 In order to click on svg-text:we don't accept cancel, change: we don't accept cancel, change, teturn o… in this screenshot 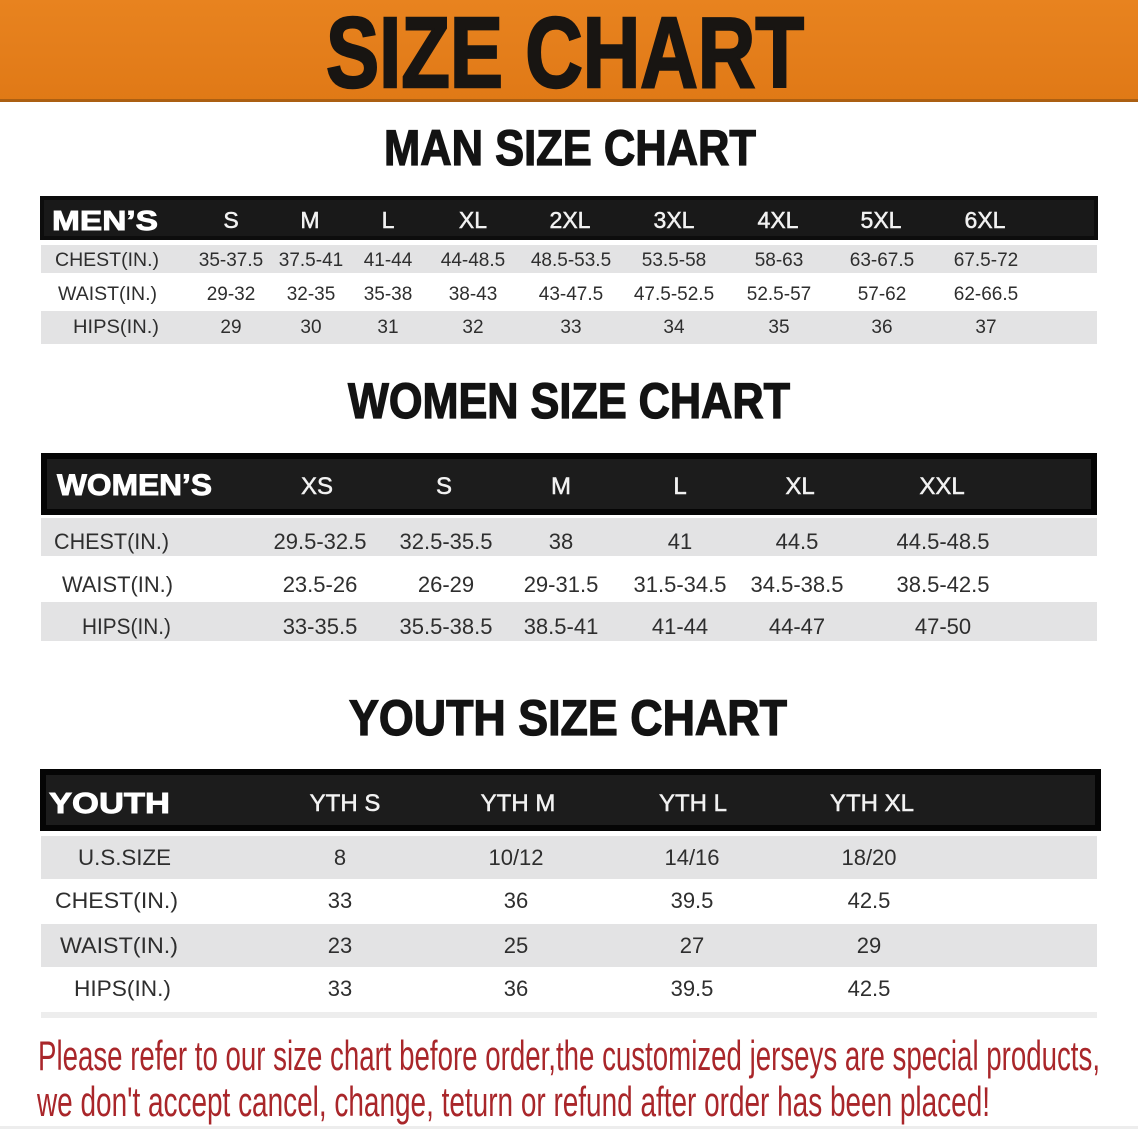, I will do `click(513, 1101)`.